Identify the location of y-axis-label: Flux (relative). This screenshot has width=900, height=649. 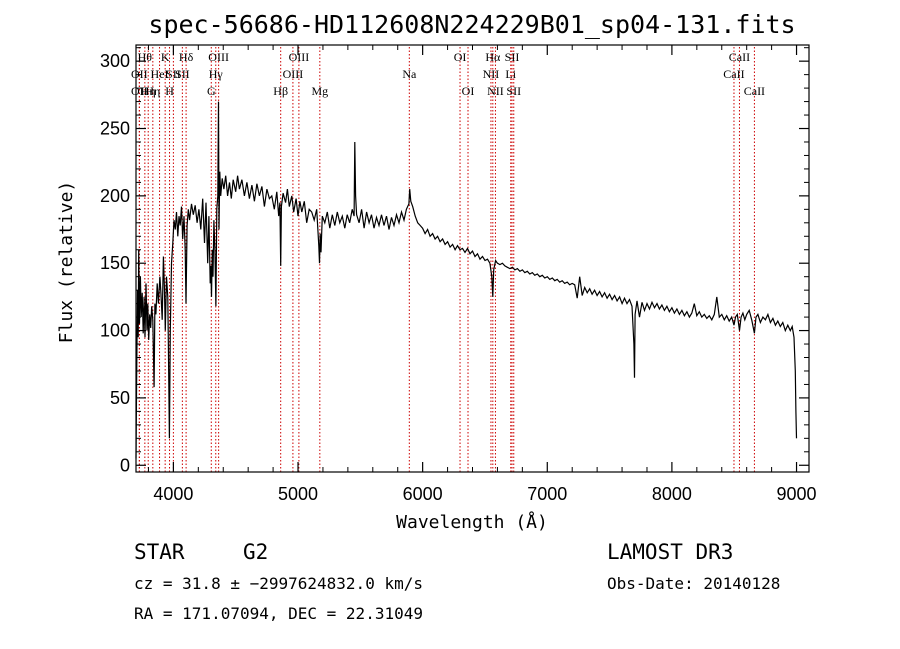
(66, 262).